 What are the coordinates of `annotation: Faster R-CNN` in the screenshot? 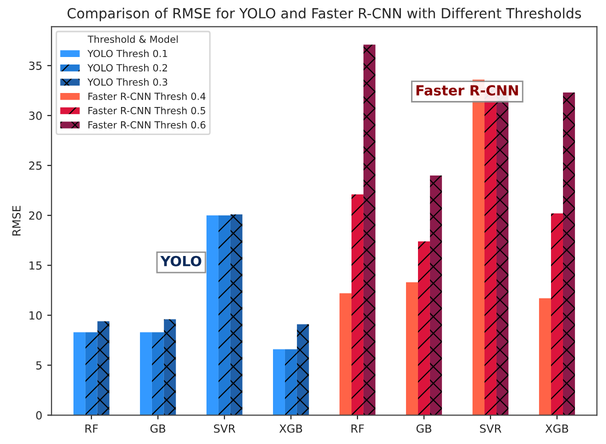 It's located at (467, 90).